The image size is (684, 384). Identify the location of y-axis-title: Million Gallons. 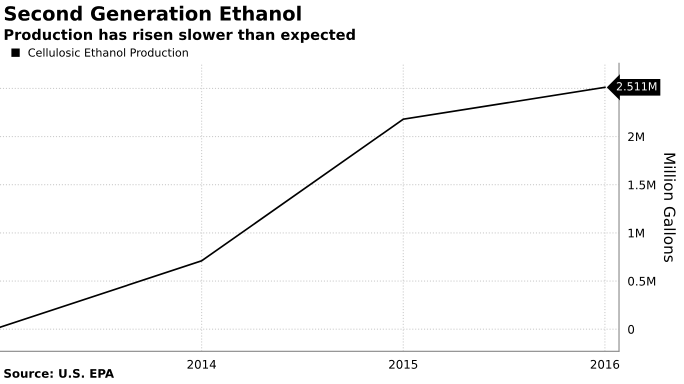
(670, 207).